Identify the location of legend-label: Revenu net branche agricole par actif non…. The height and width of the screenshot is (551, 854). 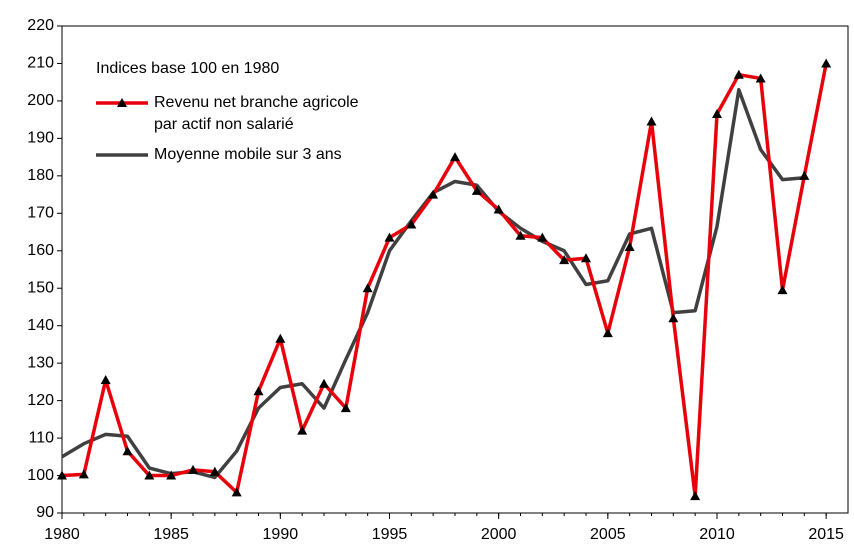
(256, 113).